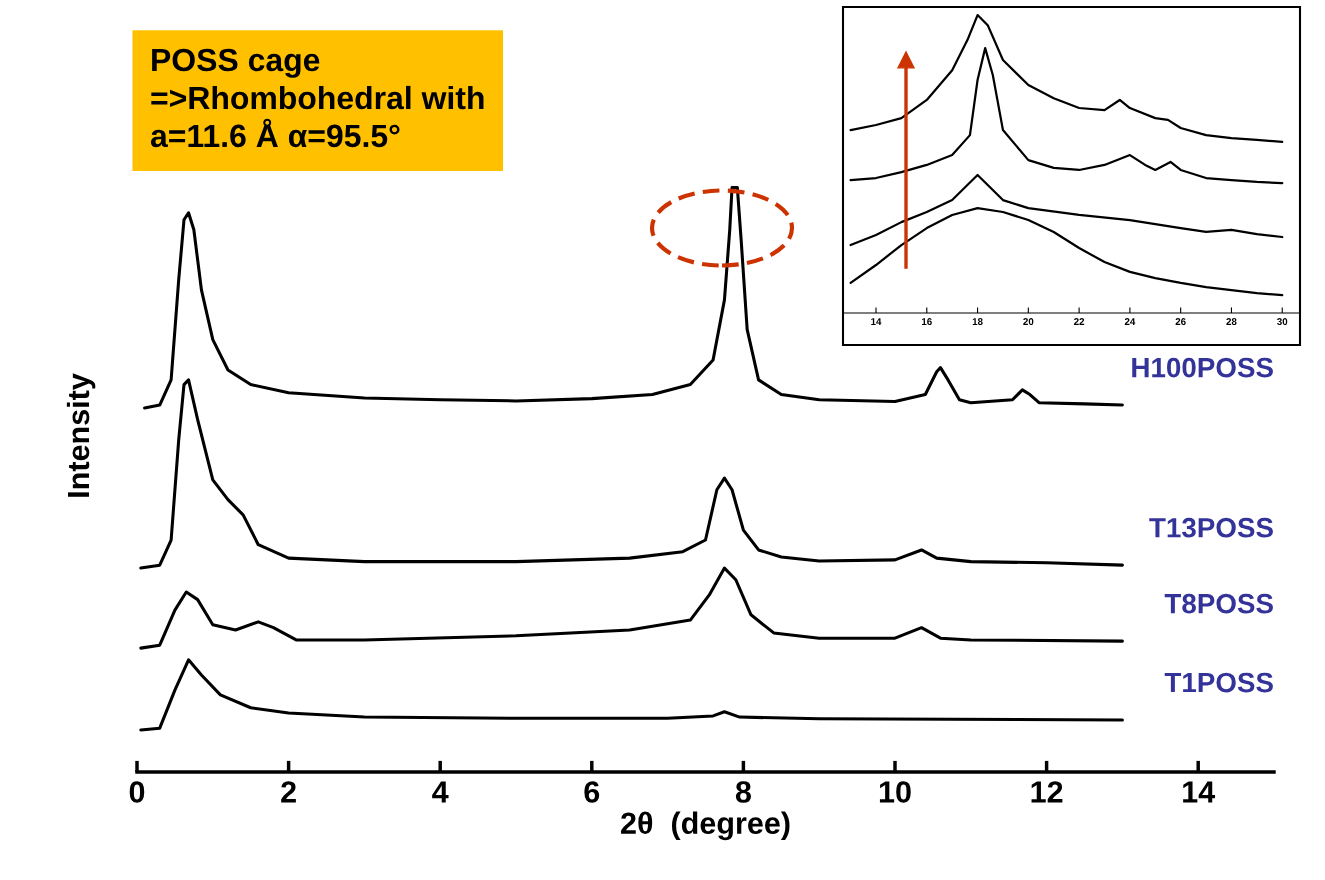 This screenshot has width=1325, height=880. What do you see at coordinates (1180, 321) in the screenshot?
I see `x-tick-label: 26` at bounding box center [1180, 321].